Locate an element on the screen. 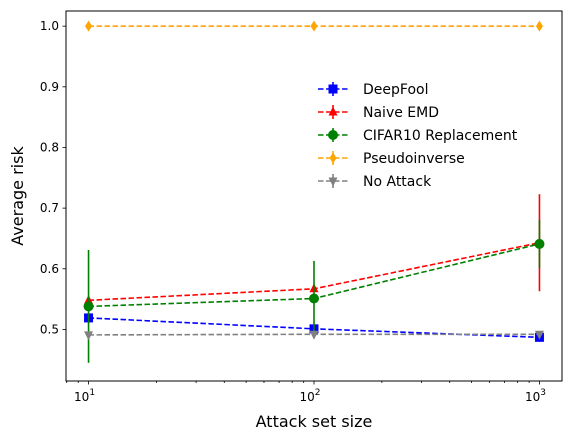 The width and height of the screenshot is (572, 442). legend-item: DeepFool is located at coordinates (373, 90).